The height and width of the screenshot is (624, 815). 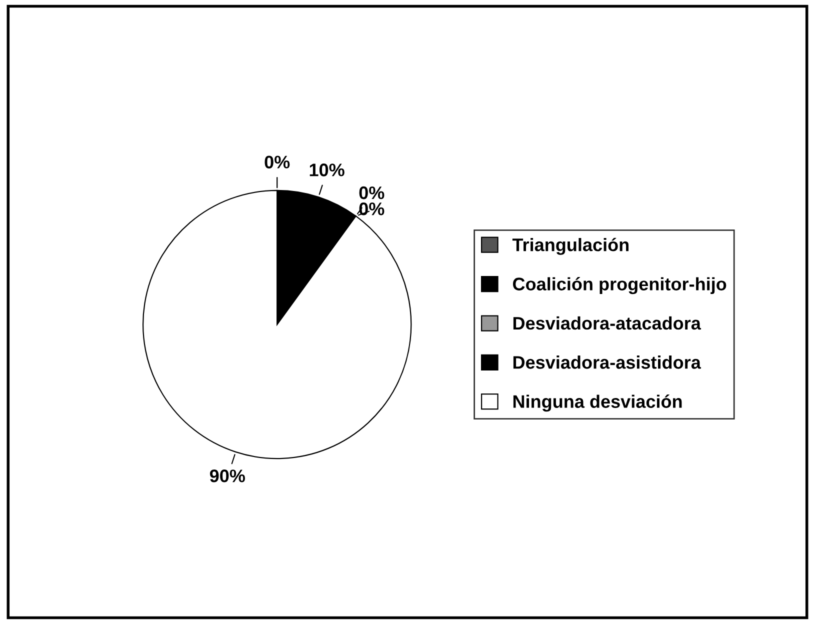 What do you see at coordinates (619, 285) in the screenshot?
I see `legend-label: Coalición progenitor-hijo` at bounding box center [619, 285].